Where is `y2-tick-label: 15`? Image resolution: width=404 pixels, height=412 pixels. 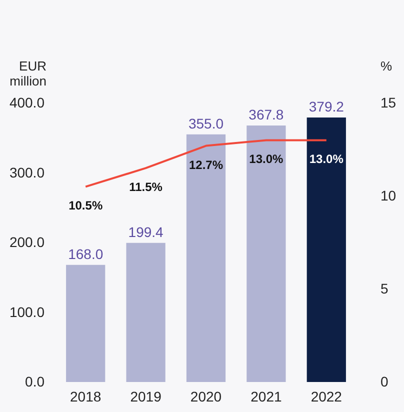 y2-tick-label: 15 is located at coordinates (388, 102).